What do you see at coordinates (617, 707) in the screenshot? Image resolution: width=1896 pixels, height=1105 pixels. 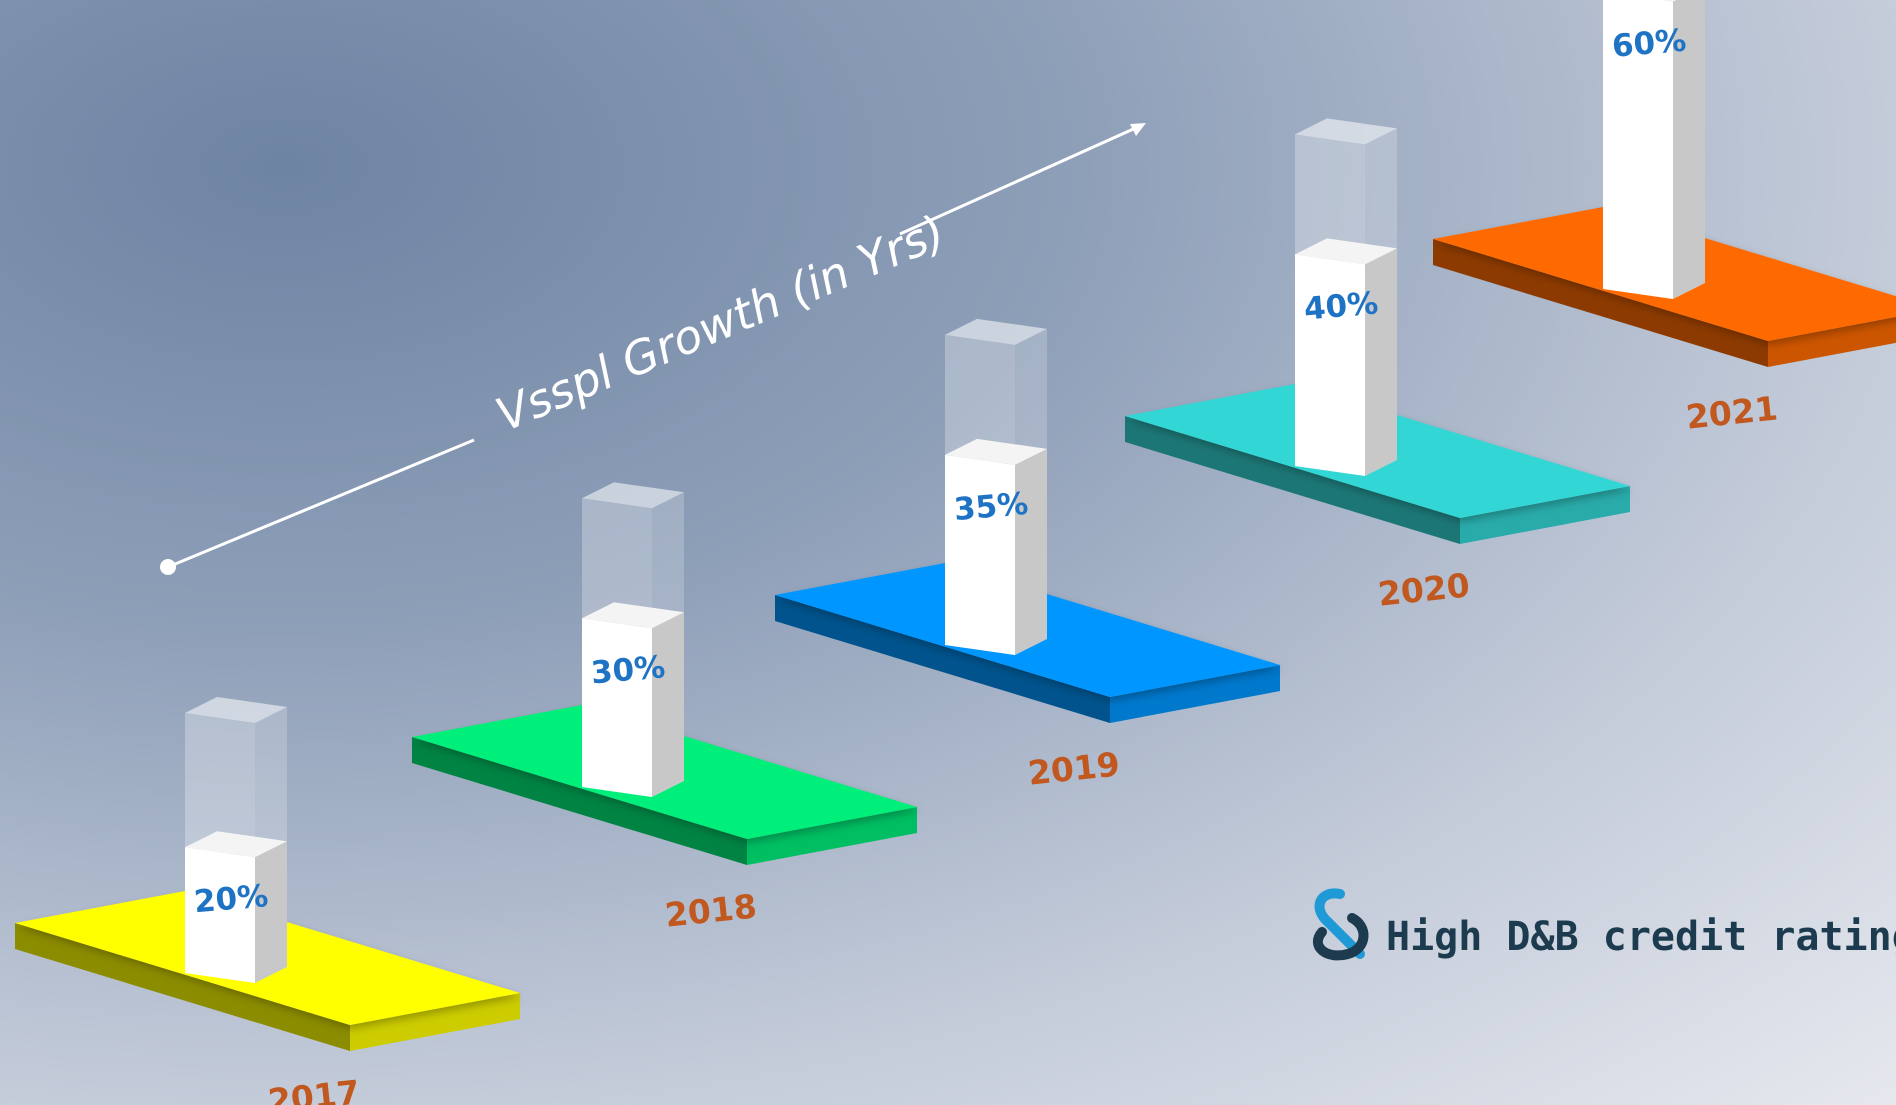 I see `bar-front-2018` at bounding box center [617, 707].